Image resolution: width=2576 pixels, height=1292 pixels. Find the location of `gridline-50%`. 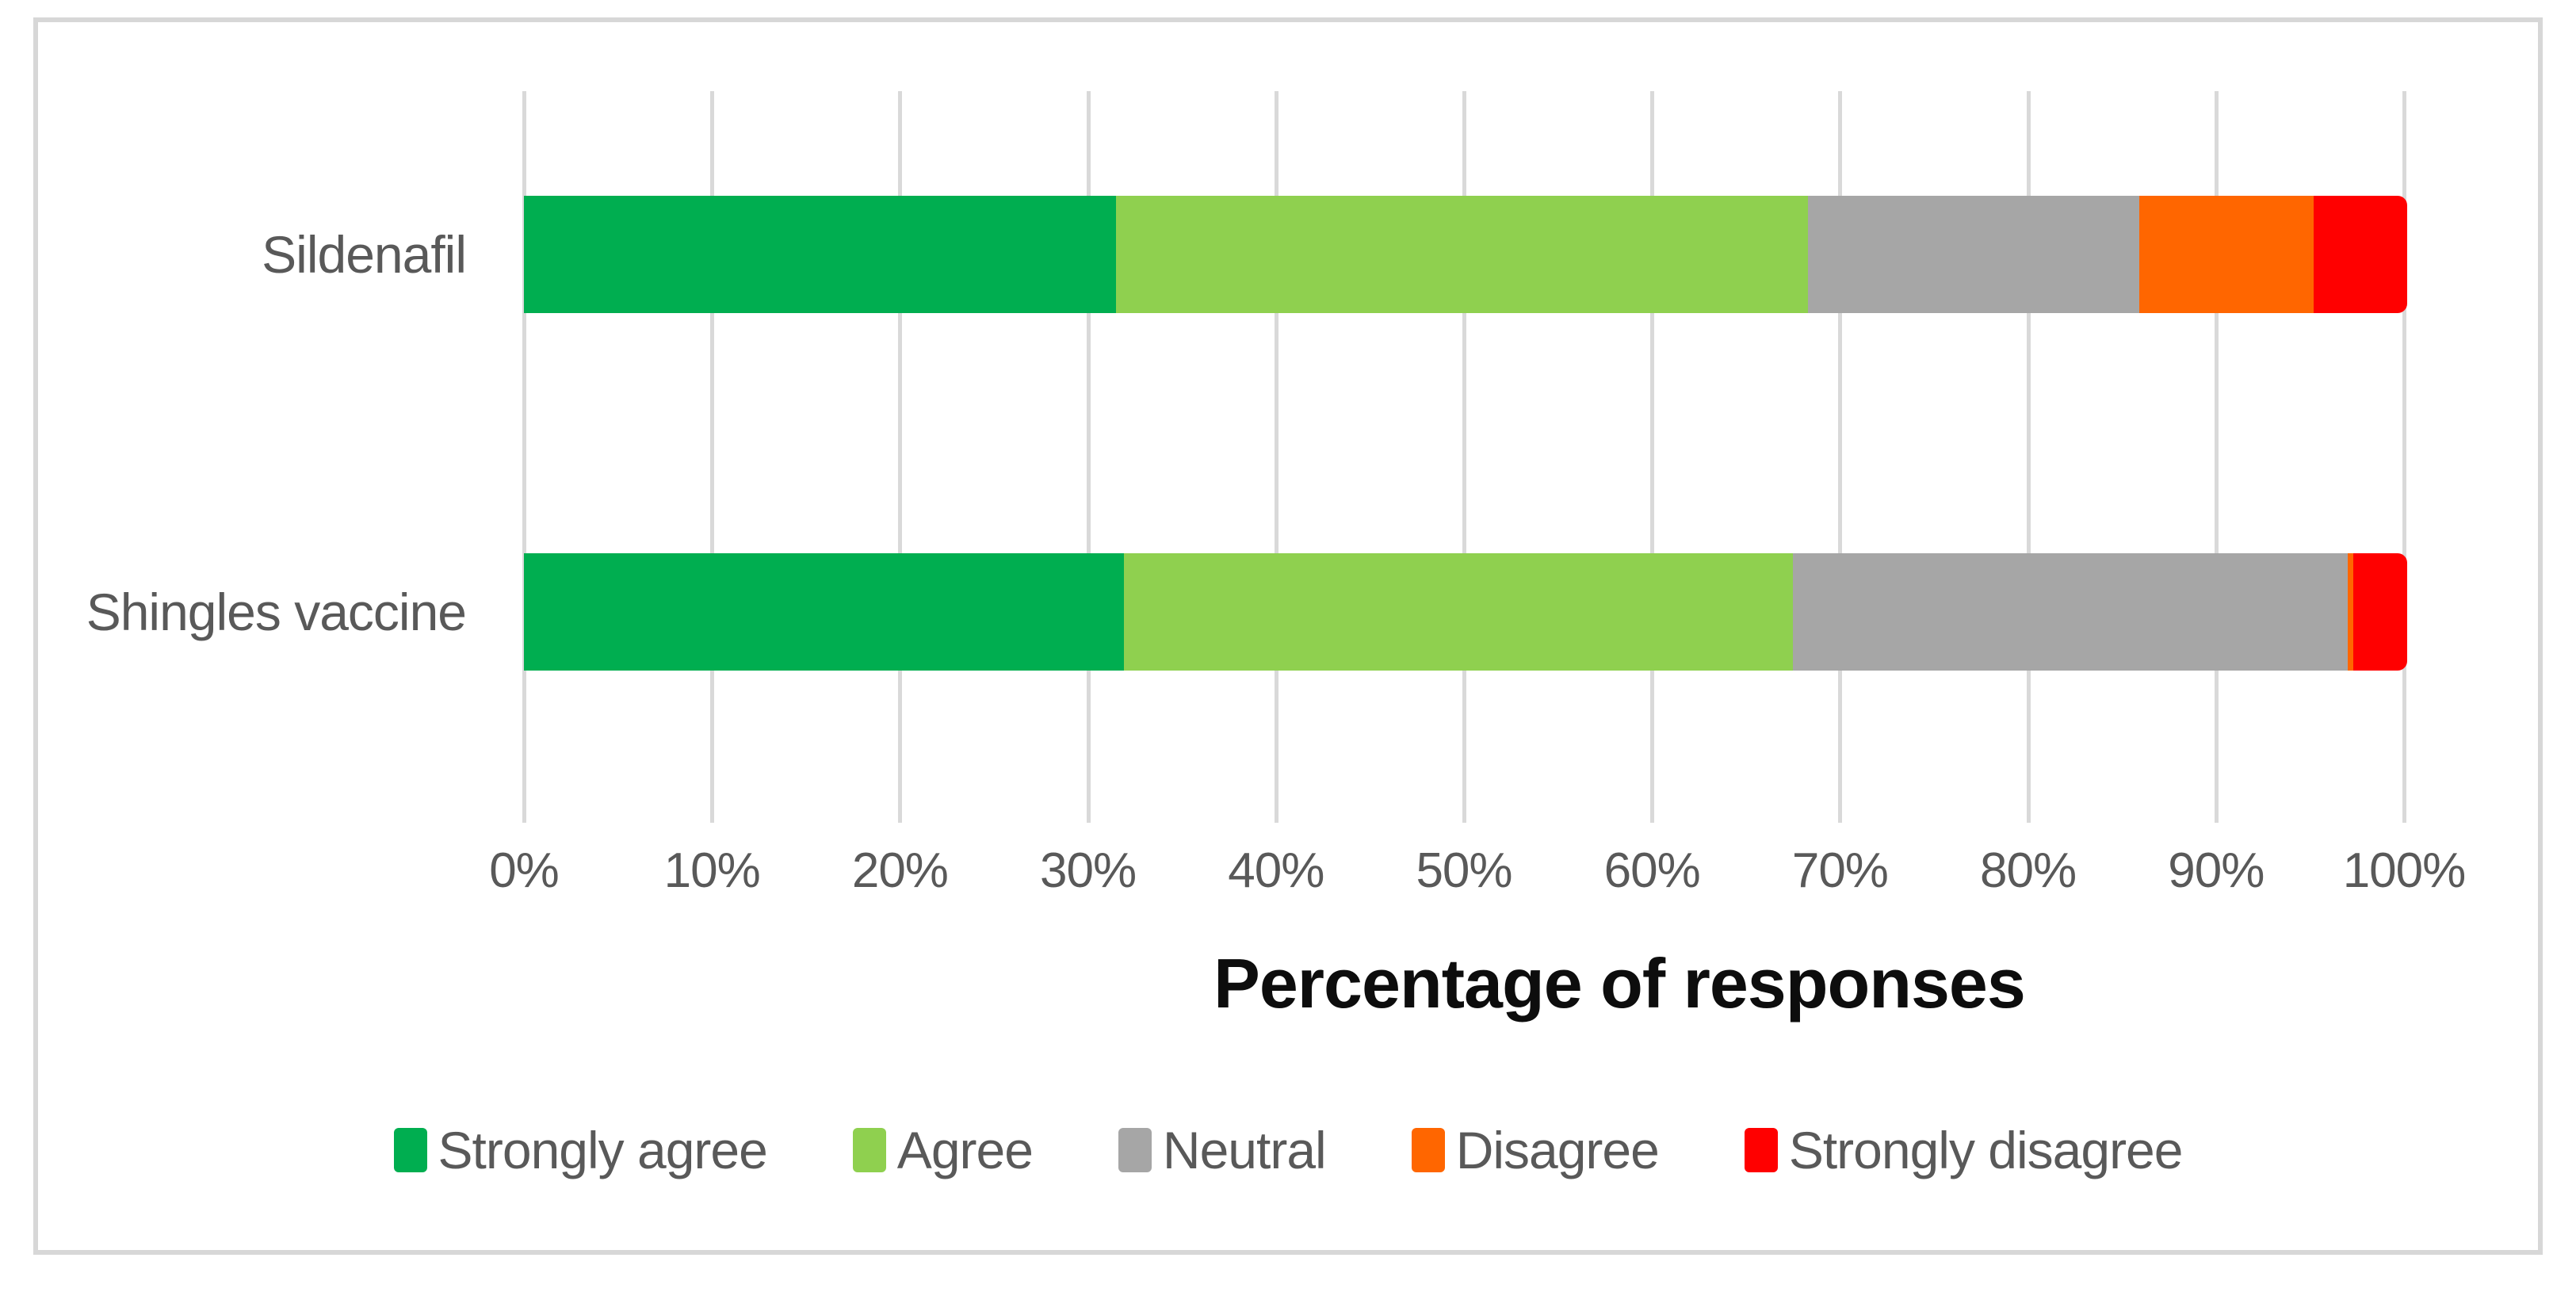

gridline-50% is located at coordinates (1464, 457).